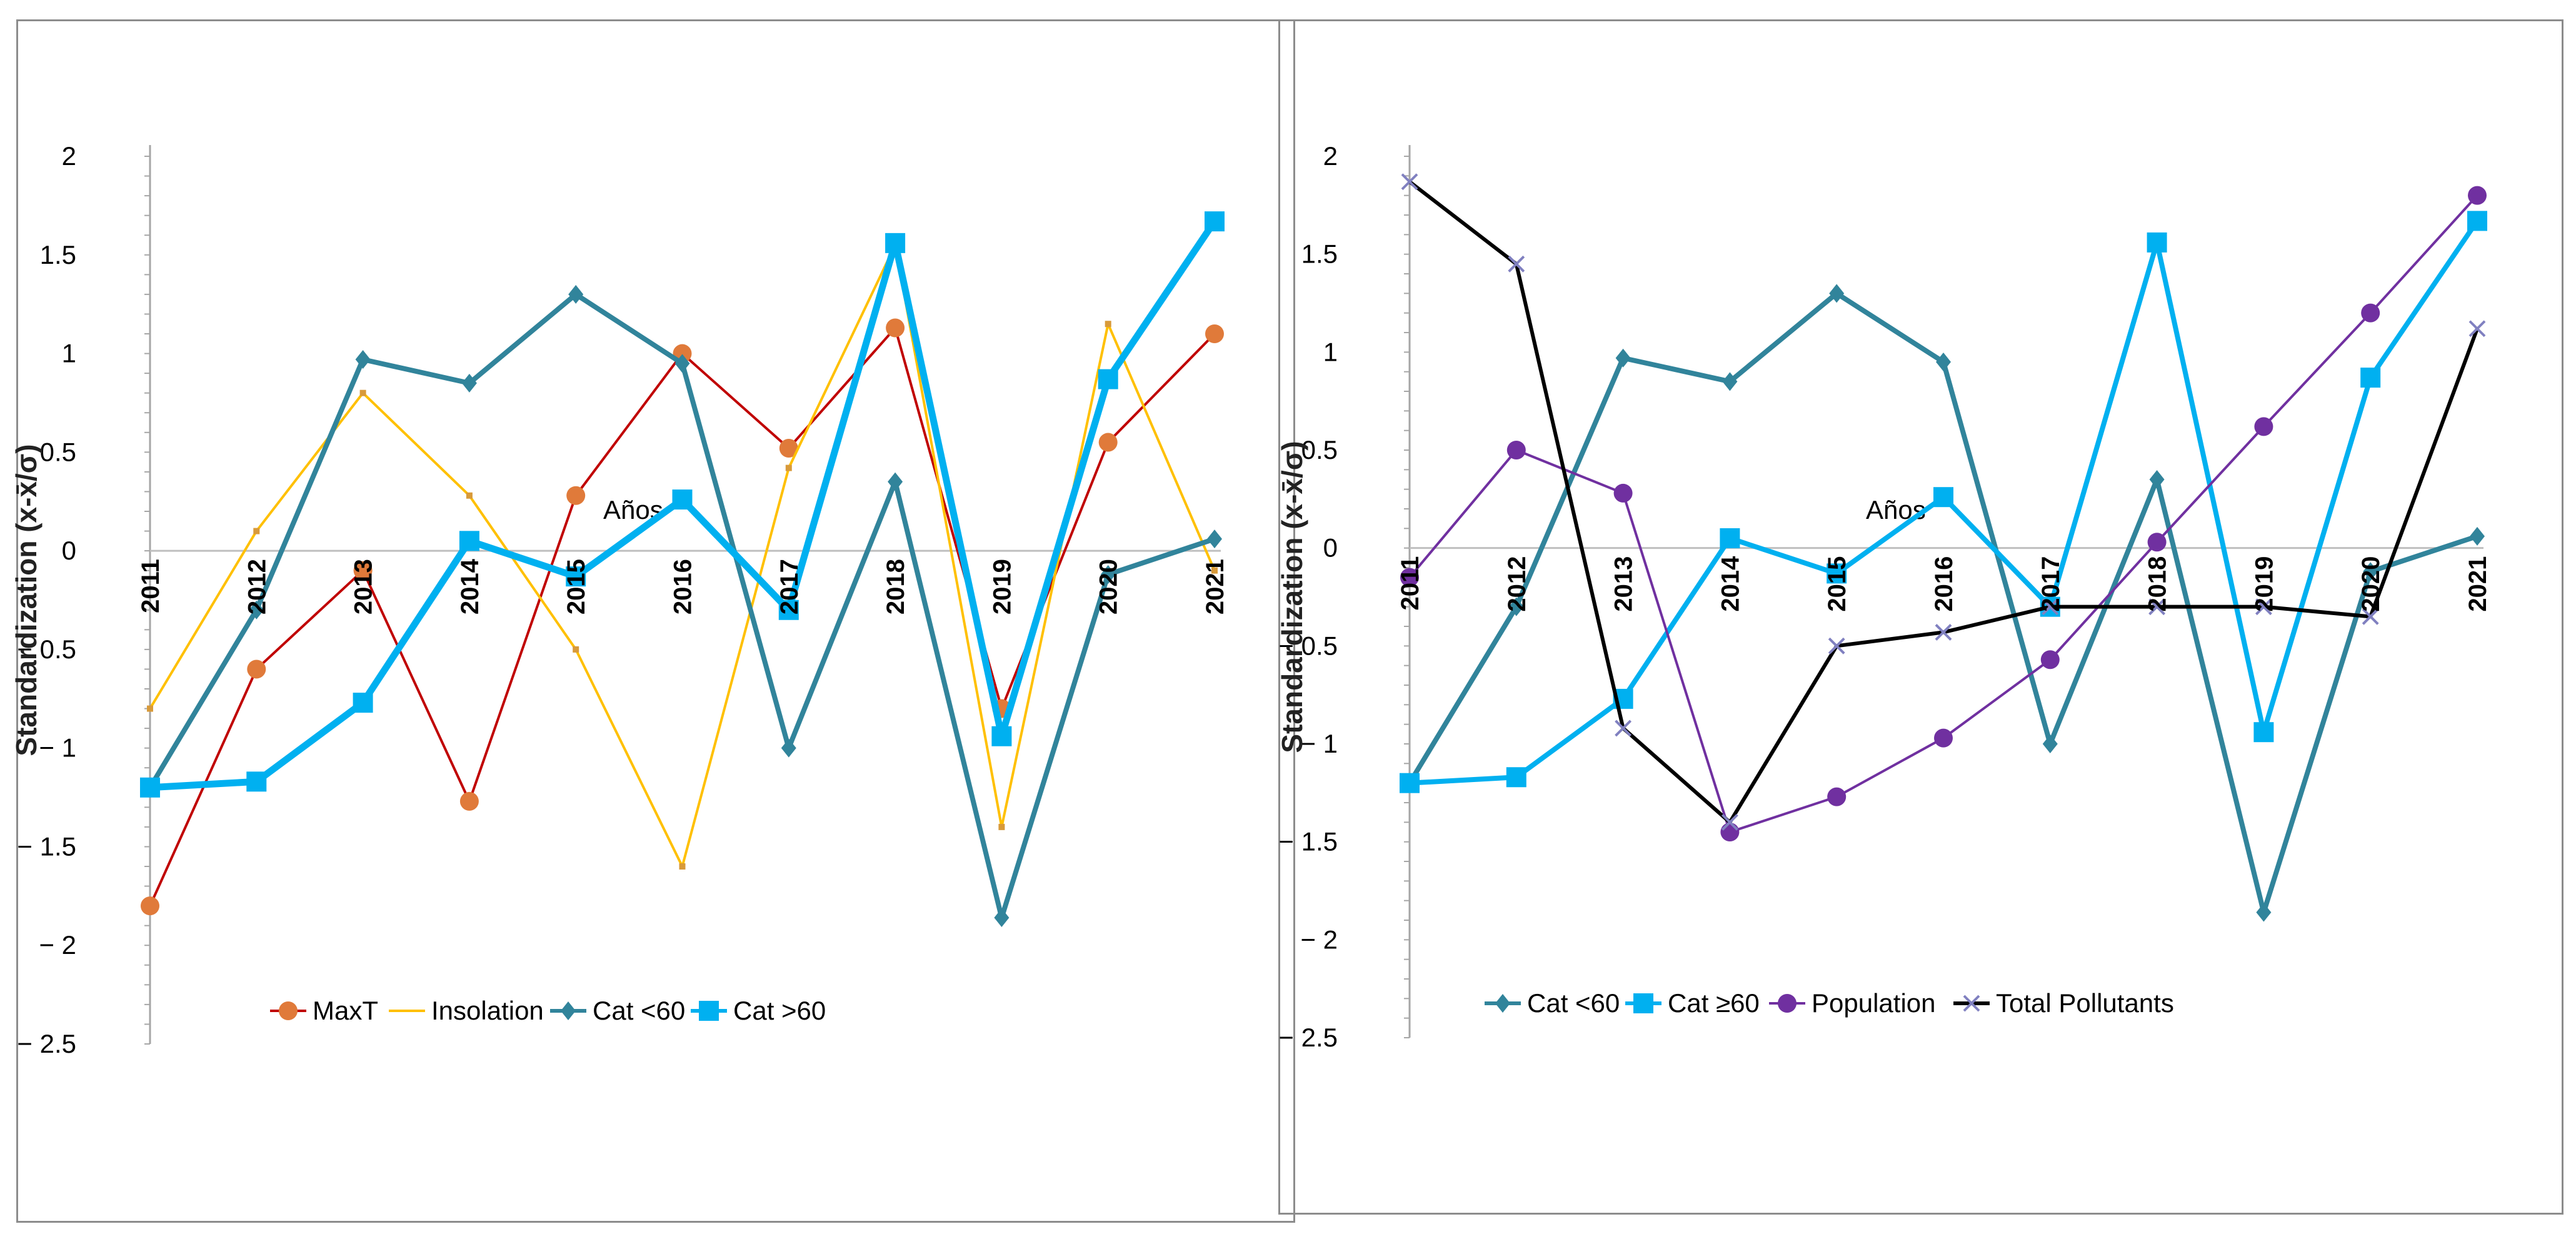  I want to click on legend-label: Cat >60, so click(779, 1010).